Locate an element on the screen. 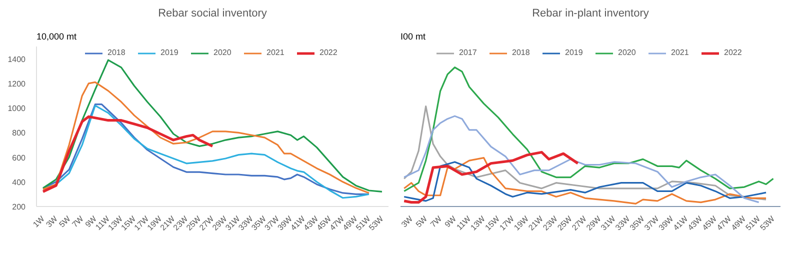 The height and width of the screenshot is (272, 800). y-tick-label: 200 is located at coordinates (19, 207).